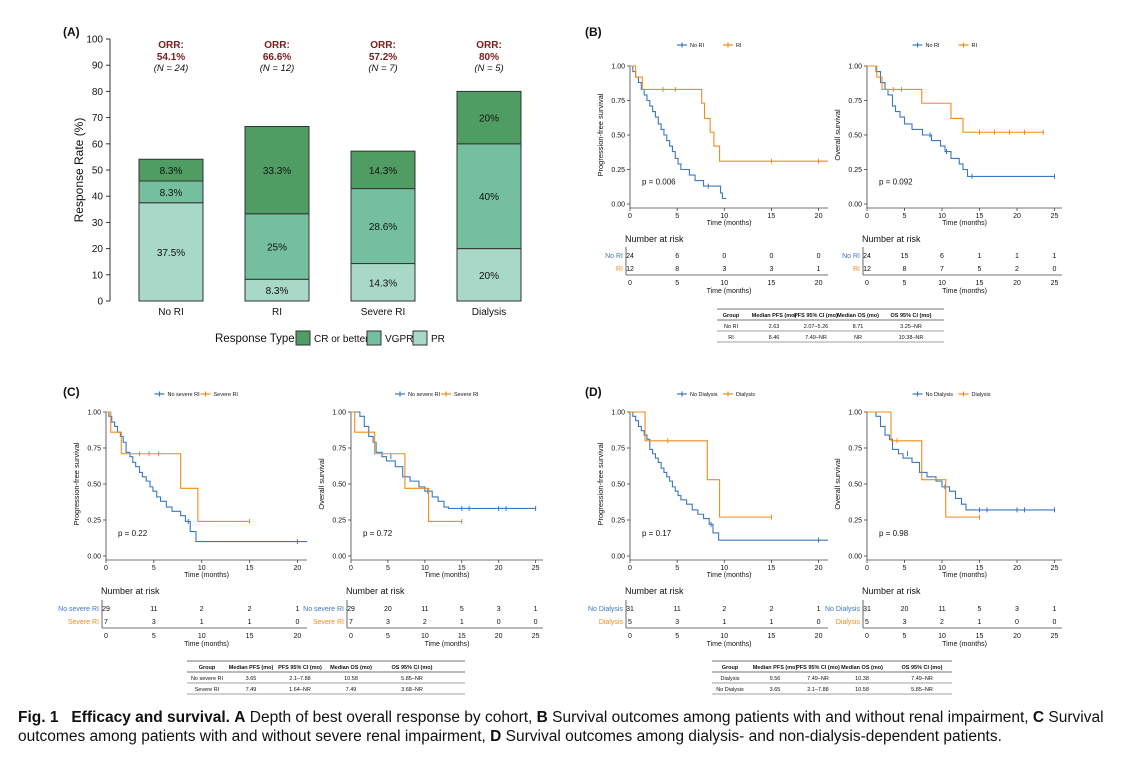  Describe the element at coordinates (150, 717) in the screenshot. I see `caption-title: Efficacy and survival.` at that location.